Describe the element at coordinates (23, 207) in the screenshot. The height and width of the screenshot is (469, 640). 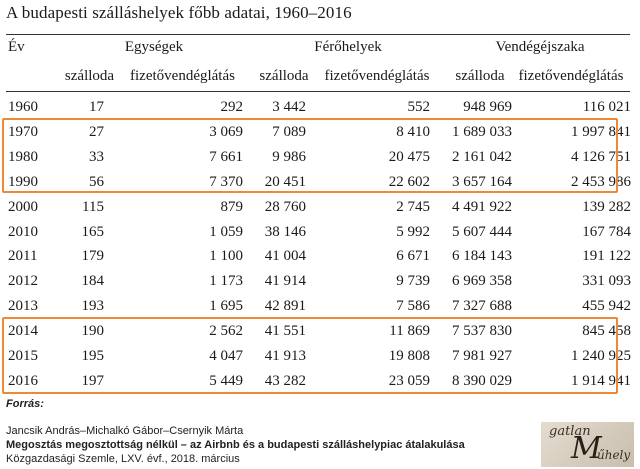
I see `table-cell-year: 2000` at that location.